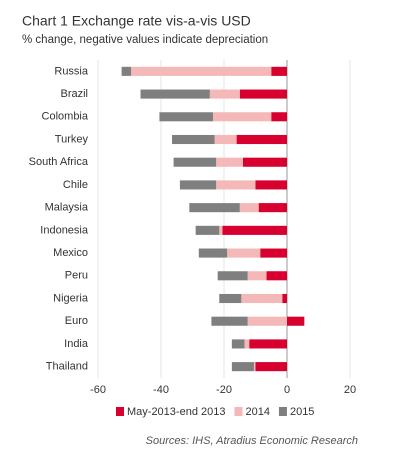  What do you see at coordinates (59, 162) in the screenshot?
I see `y-tick-label: South Africa` at bounding box center [59, 162].